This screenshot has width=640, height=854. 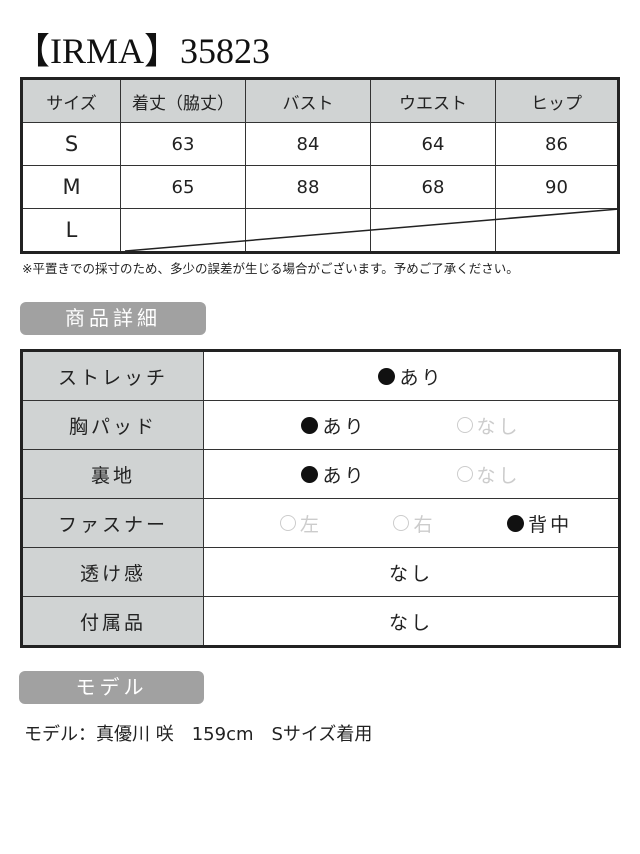 I want to click on value-cell: 64, so click(x=433, y=144).